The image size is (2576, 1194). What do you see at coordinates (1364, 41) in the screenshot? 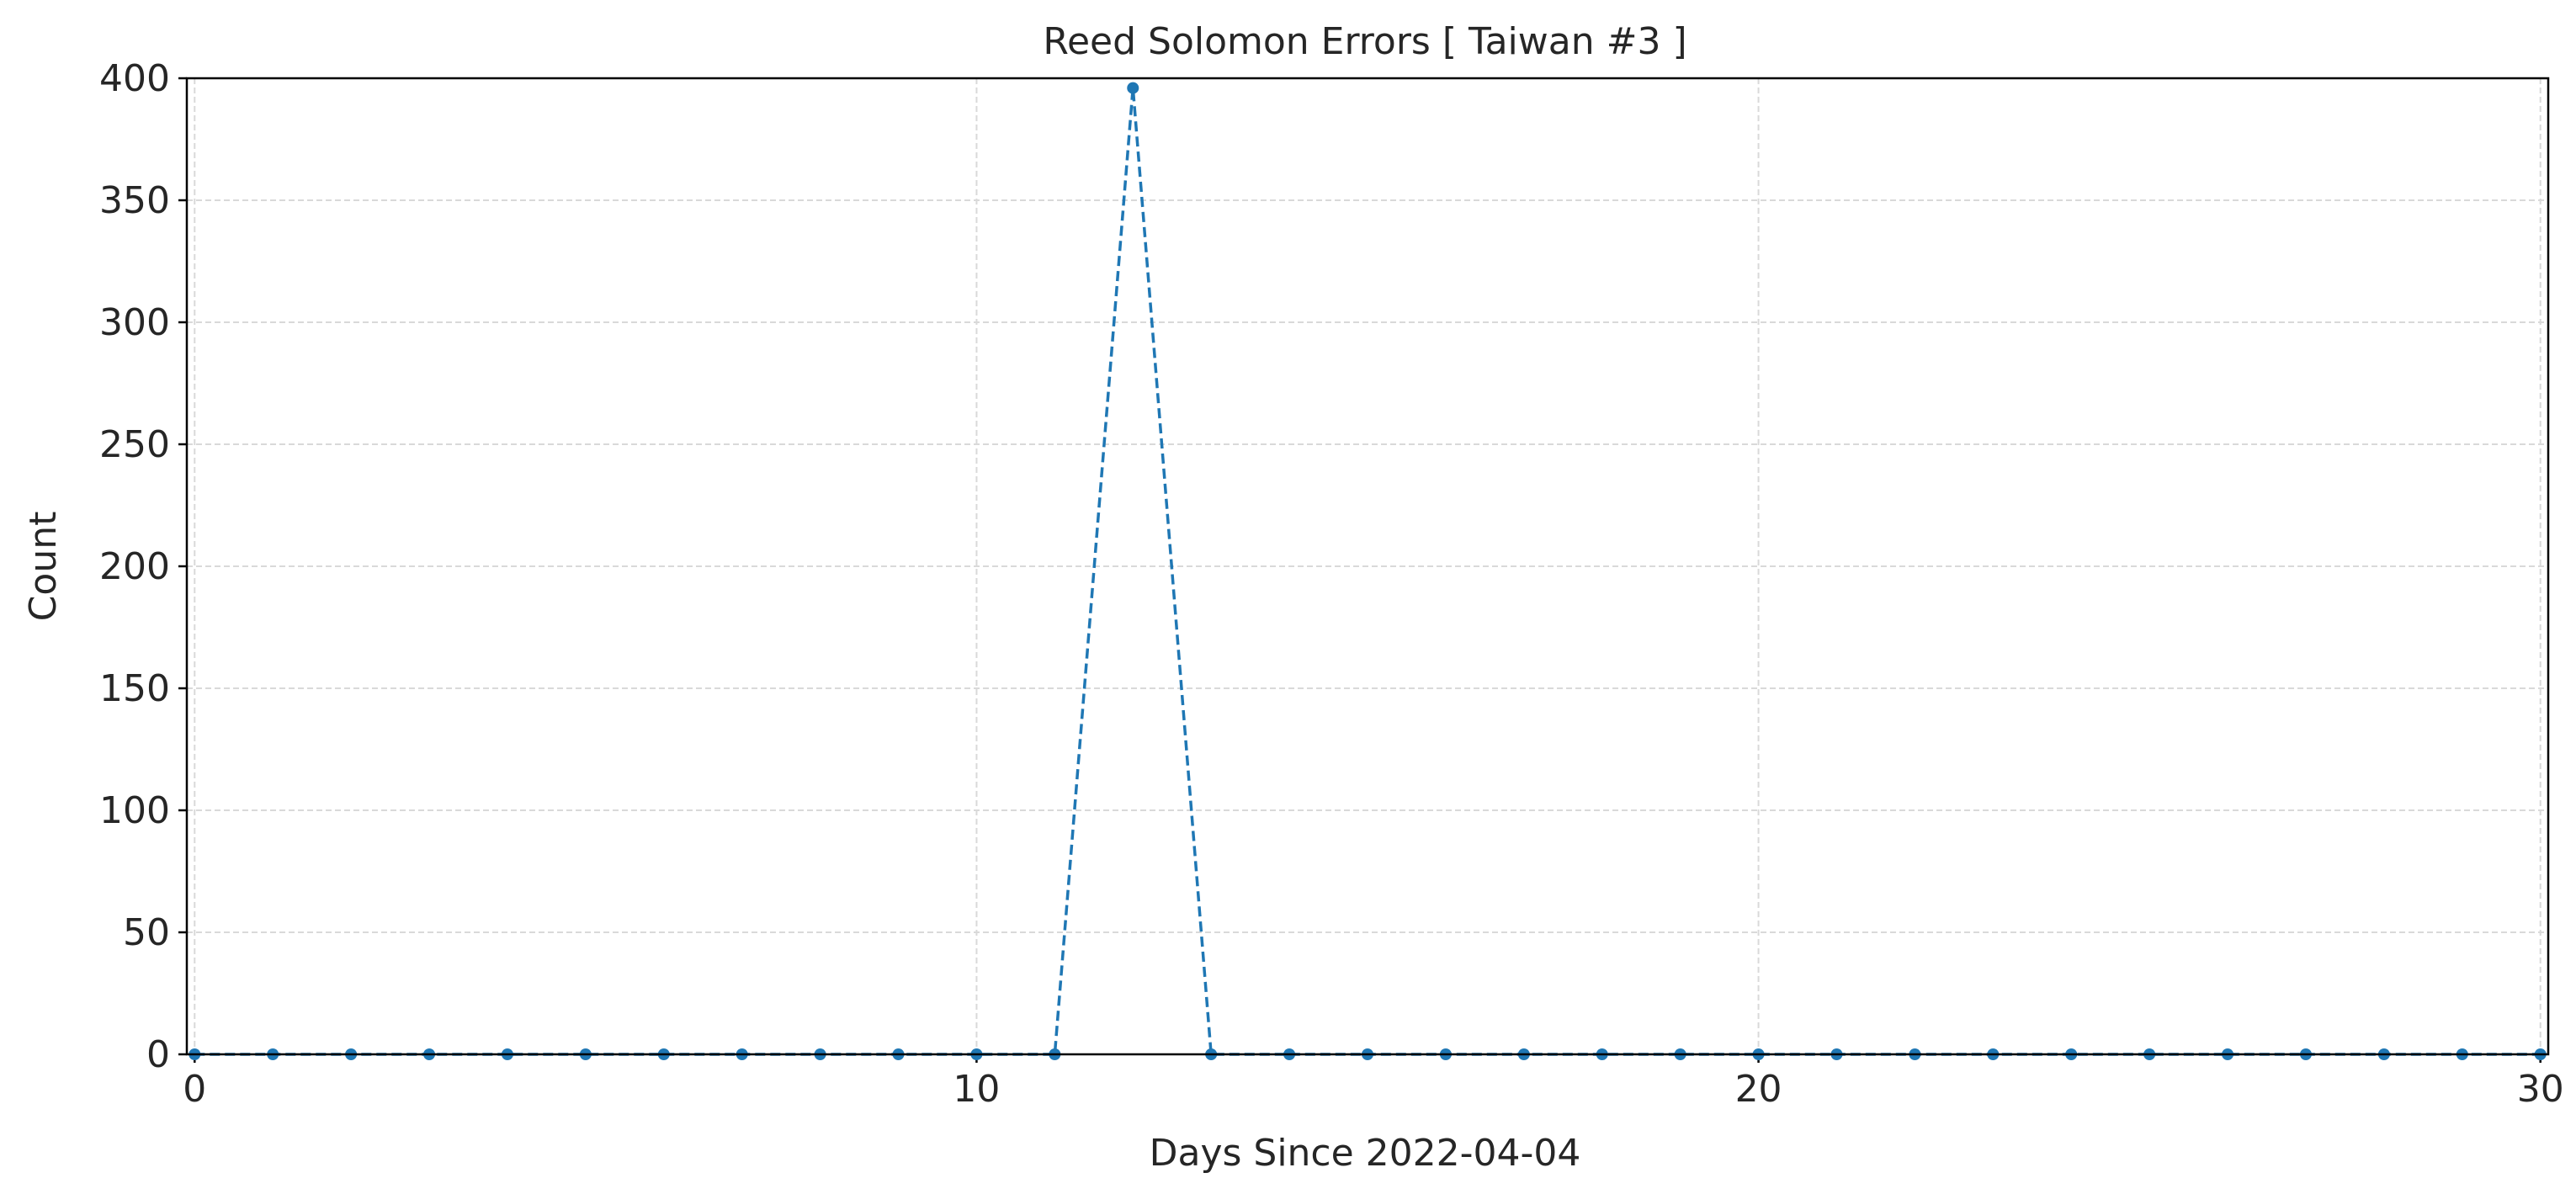
I see `chart-title: Reed Solomon Errors [ Taiwan #3 ]` at bounding box center [1364, 41].